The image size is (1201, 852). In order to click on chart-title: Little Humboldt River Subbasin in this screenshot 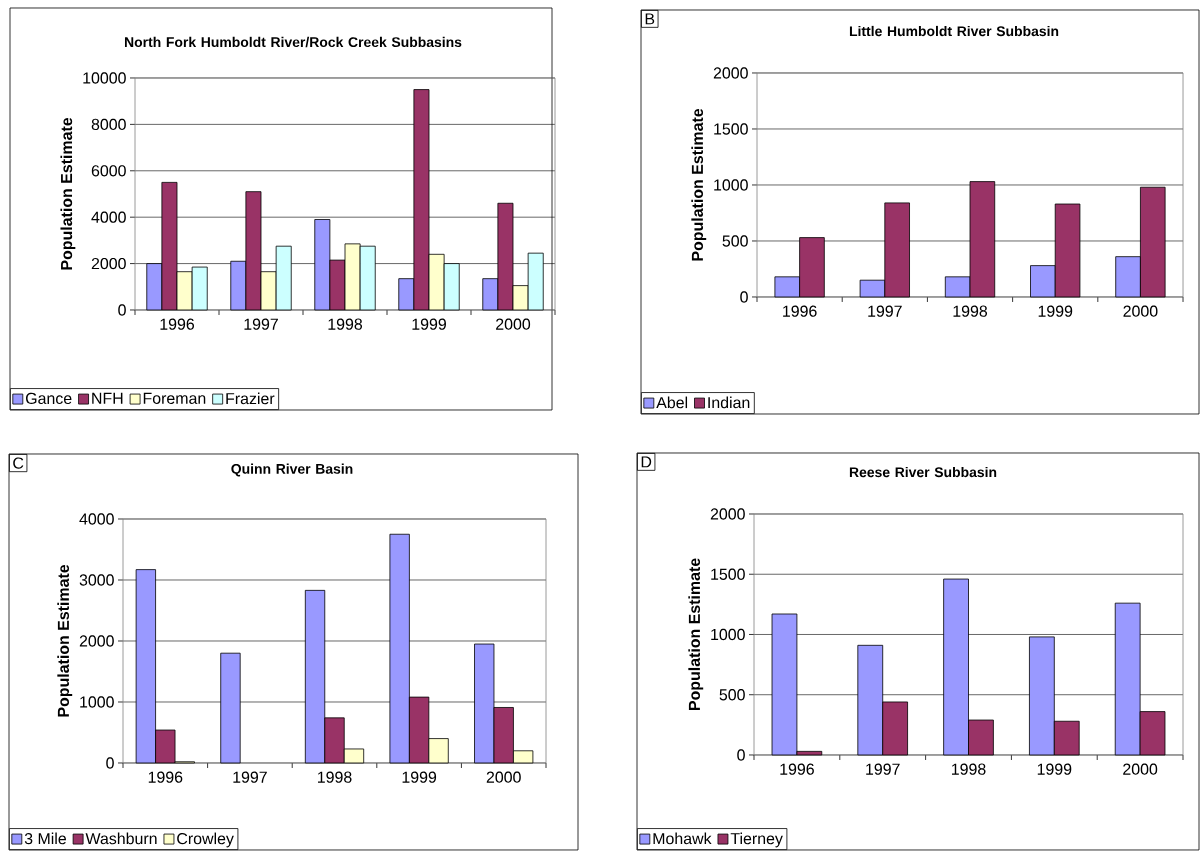, I will do `click(954, 31)`.